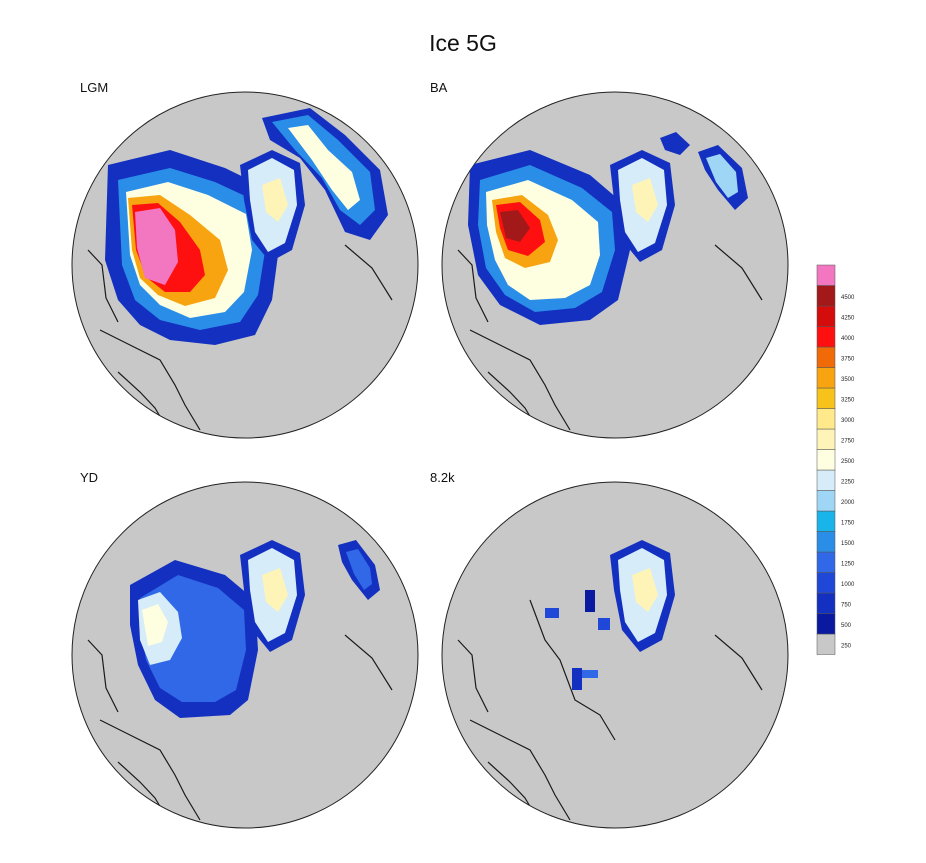 This screenshot has height=863, width=926. Describe the element at coordinates (846, 626) in the screenshot. I see `colorbar-tick-label: 500` at that location.